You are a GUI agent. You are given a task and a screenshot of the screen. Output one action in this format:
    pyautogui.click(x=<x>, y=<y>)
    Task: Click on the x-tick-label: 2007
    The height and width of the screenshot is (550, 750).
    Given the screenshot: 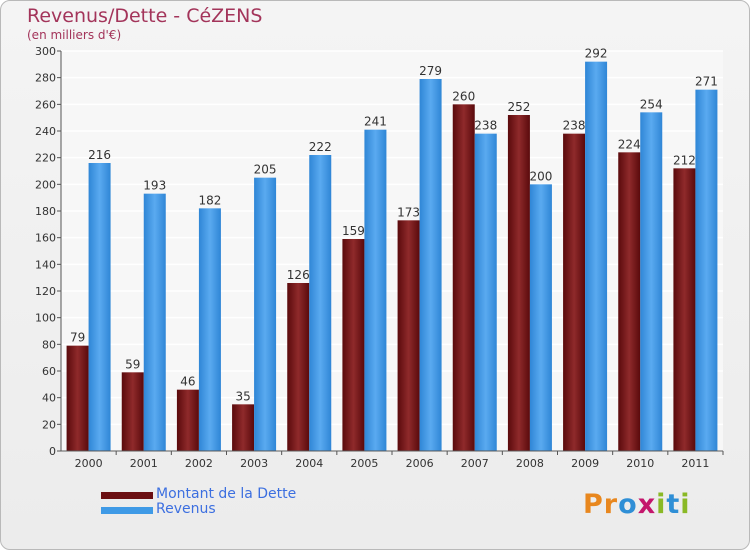 What is the action you would take?
    pyautogui.click(x=475, y=463)
    